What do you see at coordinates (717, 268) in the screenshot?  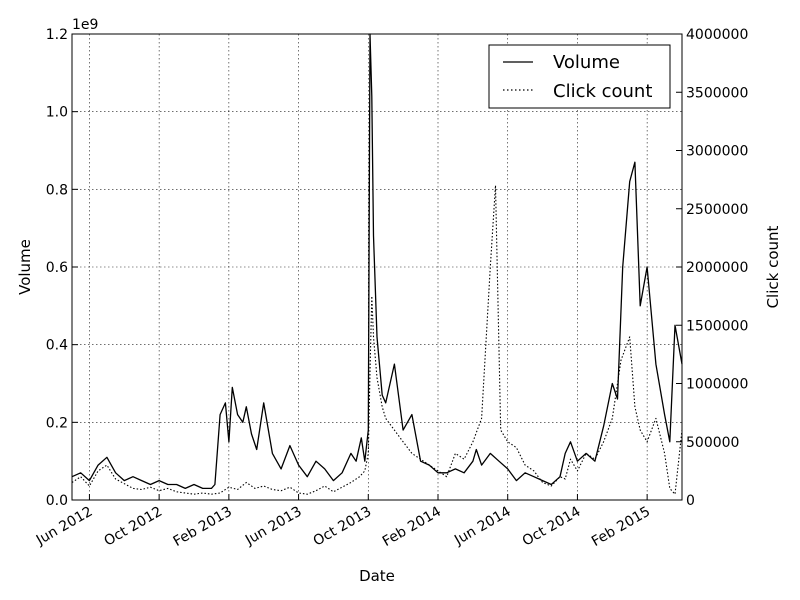 I see `right-axis-tick-label: 2000000` at bounding box center [717, 268].